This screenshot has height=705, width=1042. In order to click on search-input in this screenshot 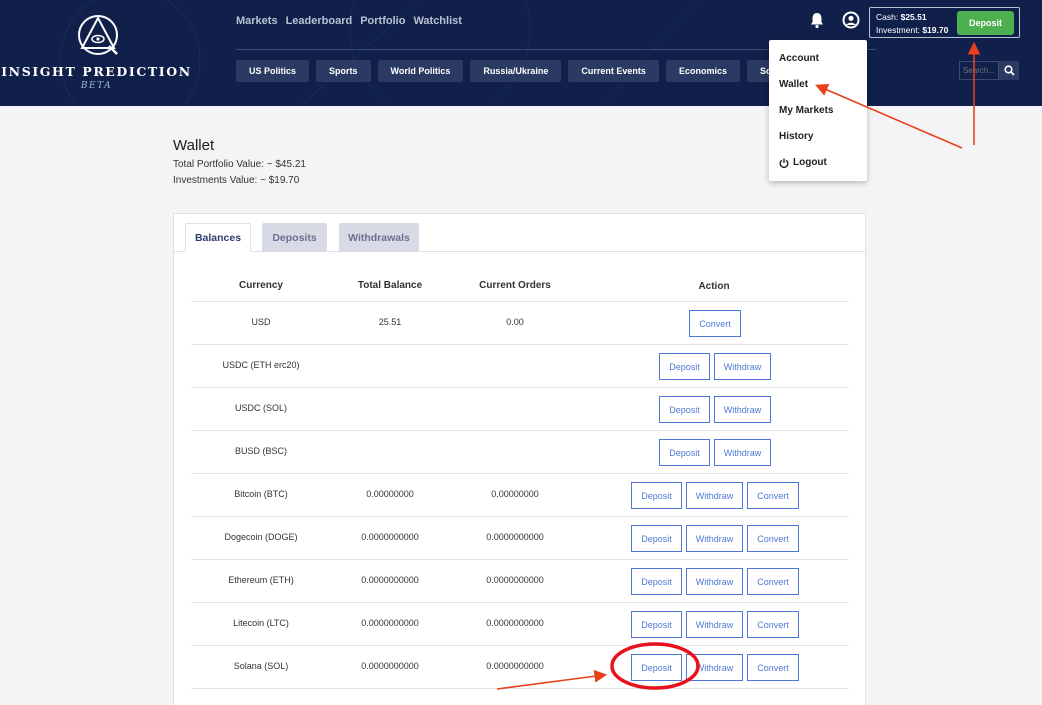, I will do `click(979, 70)`.